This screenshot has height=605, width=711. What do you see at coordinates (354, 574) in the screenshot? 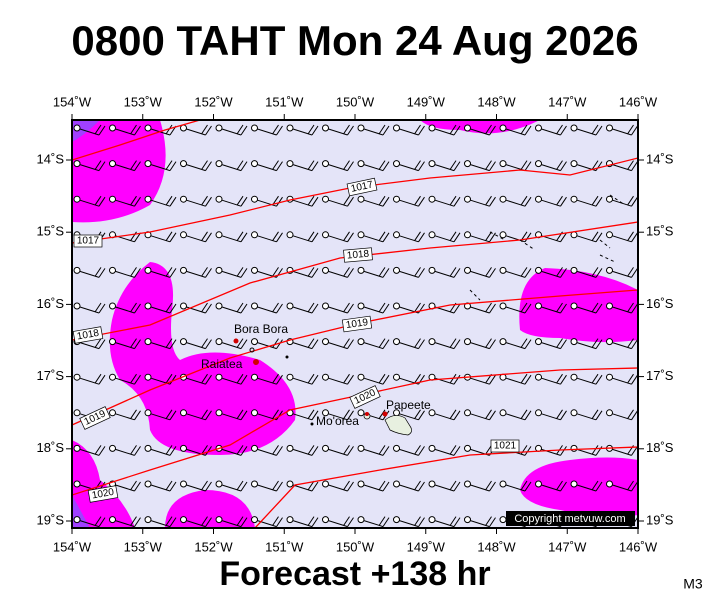
I see `forecast-label: Forecast +138 hr` at bounding box center [354, 574].